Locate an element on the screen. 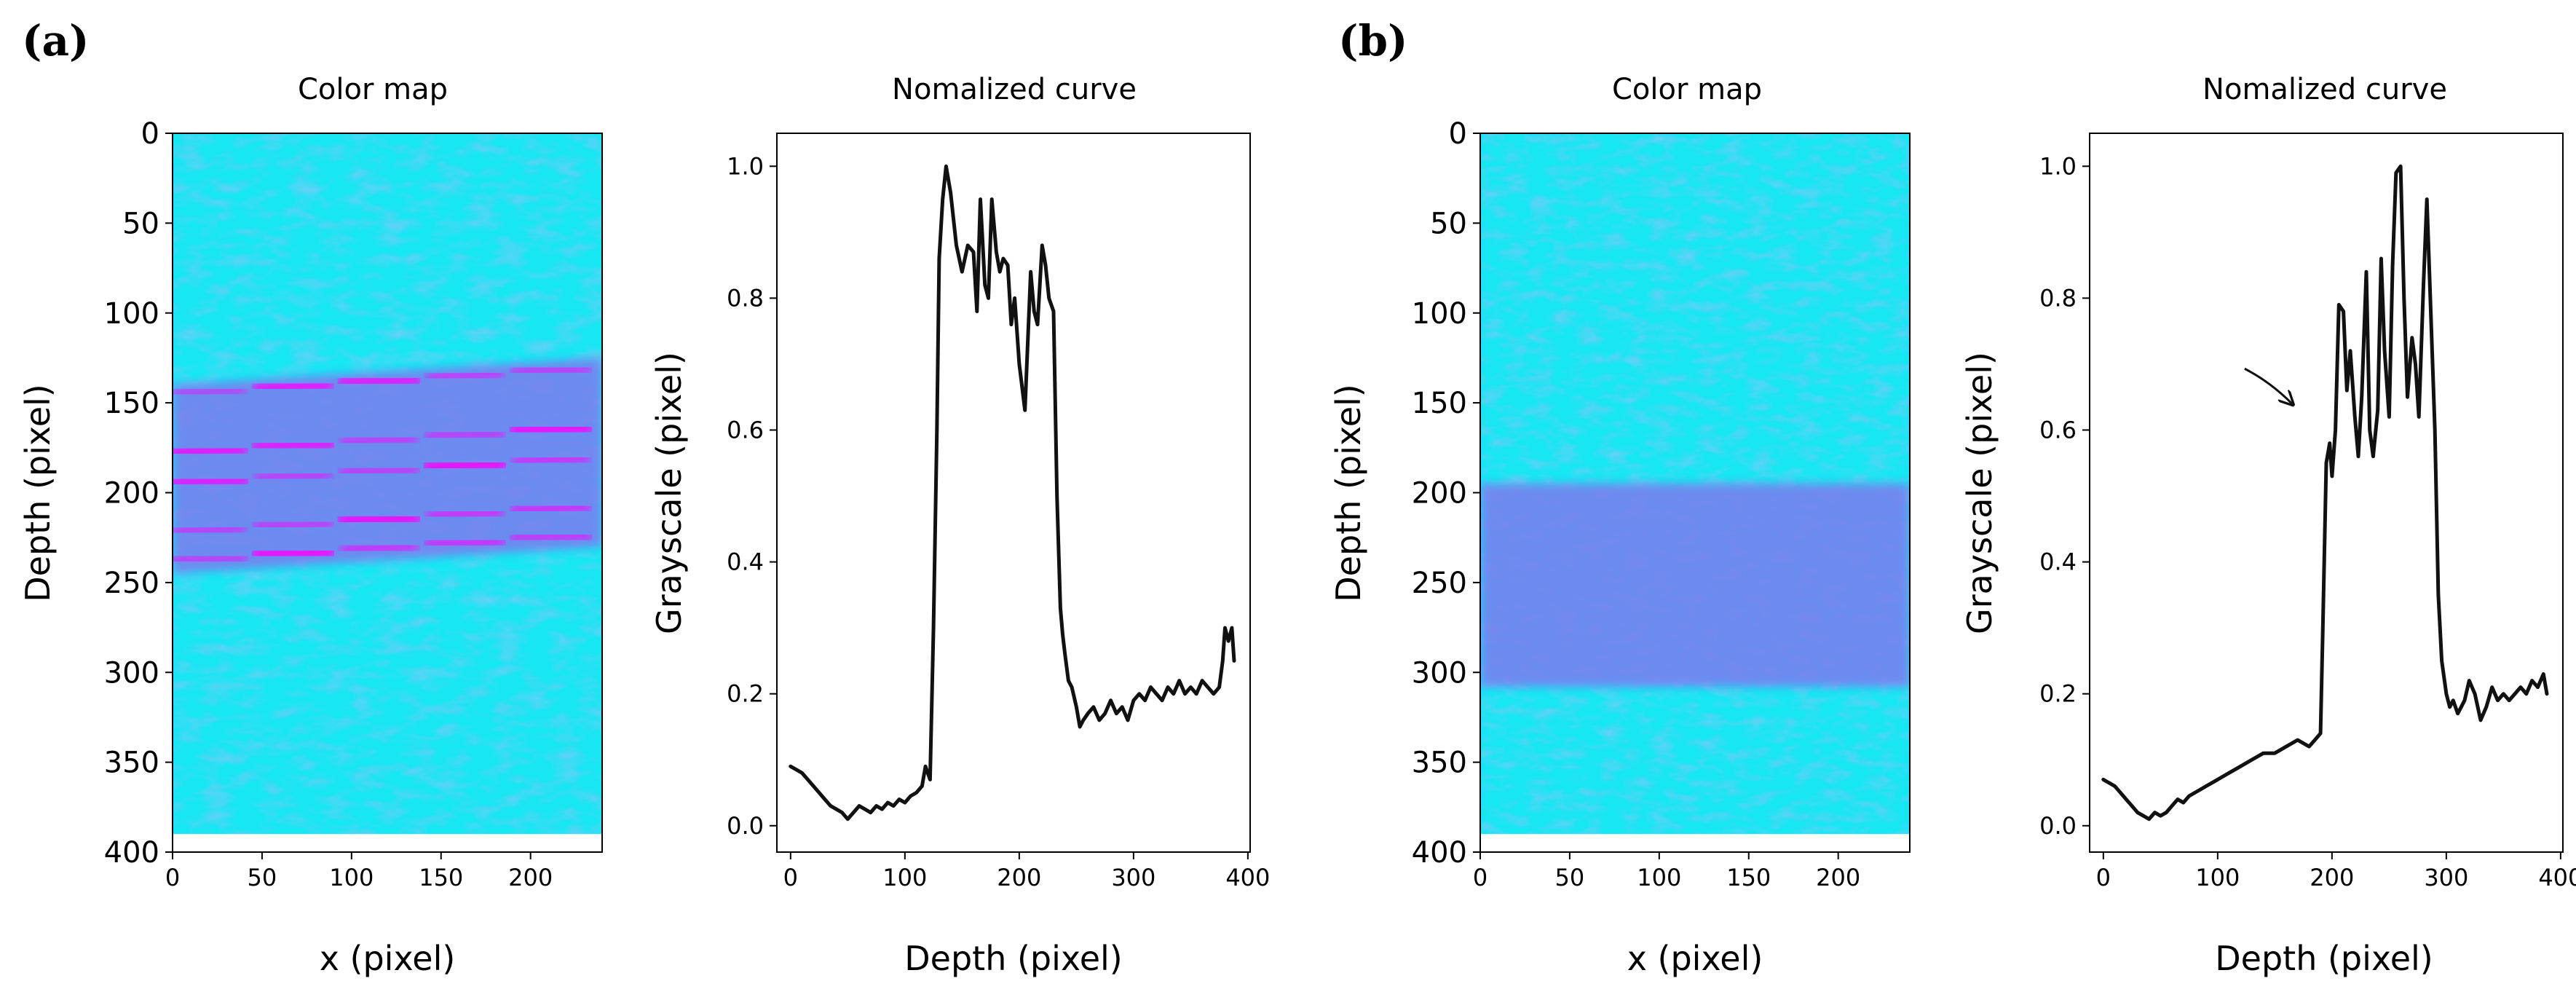 The image size is (2576, 989). colormap-b-xtick-label: 200 is located at coordinates (1838, 877).